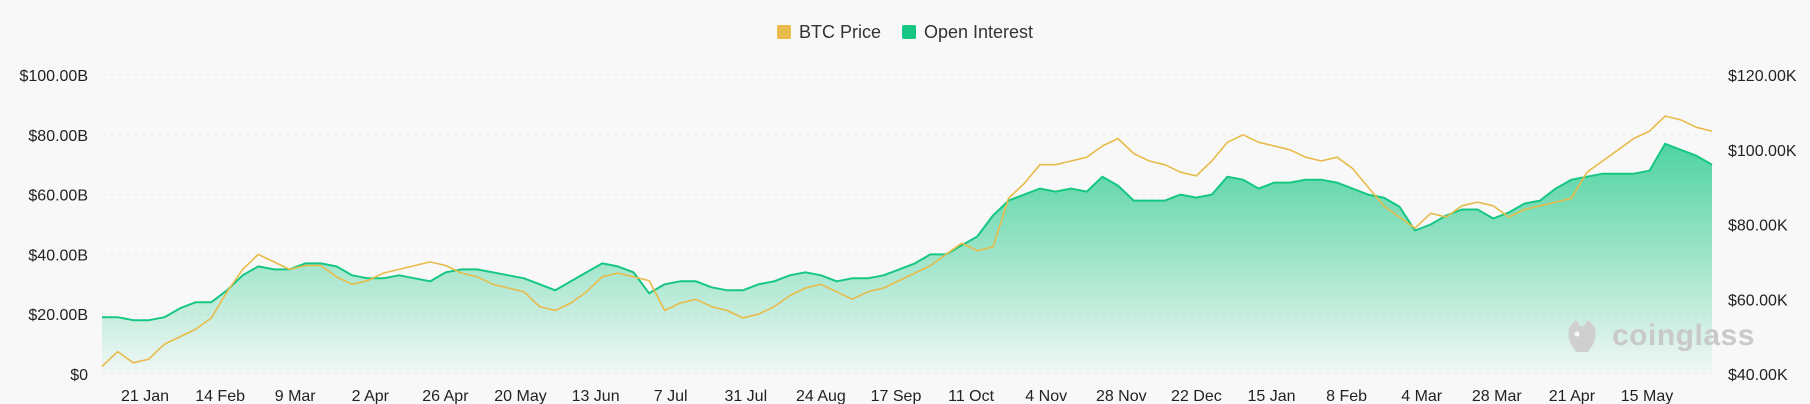  What do you see at coordinates (1582, 336) in the screenshot?
I see `coinglass-logo-icon` at bounding box center [1582, 336].